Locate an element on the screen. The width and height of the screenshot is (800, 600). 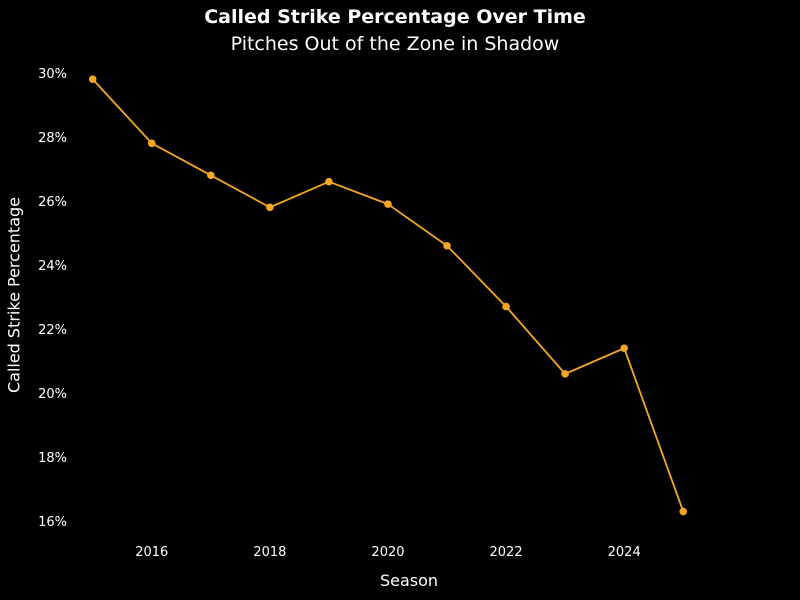
x-tick-label: 2022 is located at coordinates (506, 552).